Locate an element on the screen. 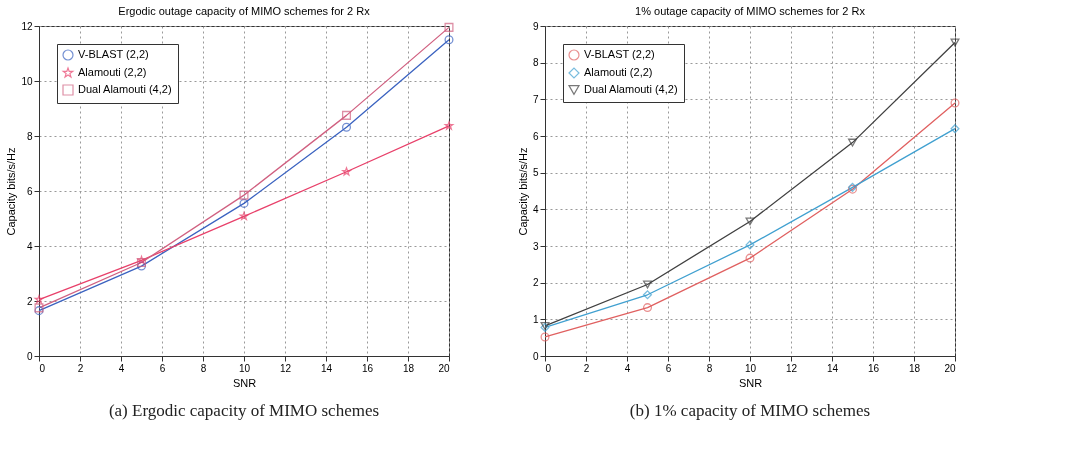  y-tick-label: 12 is located at coordinates (27, 26).